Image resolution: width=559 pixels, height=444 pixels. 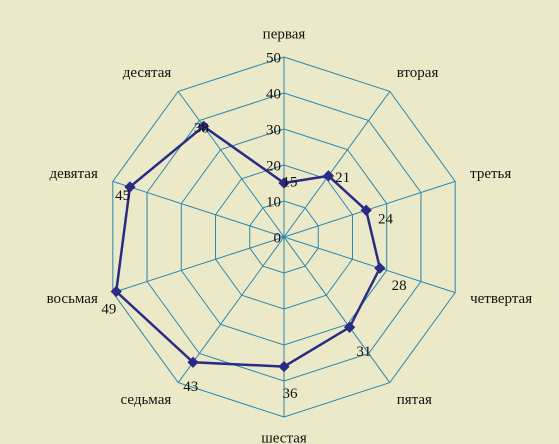 What do you see at coordinates (190, 387) in the screenshot?
I see `data-label: 43` at bounding box center [190, 387].